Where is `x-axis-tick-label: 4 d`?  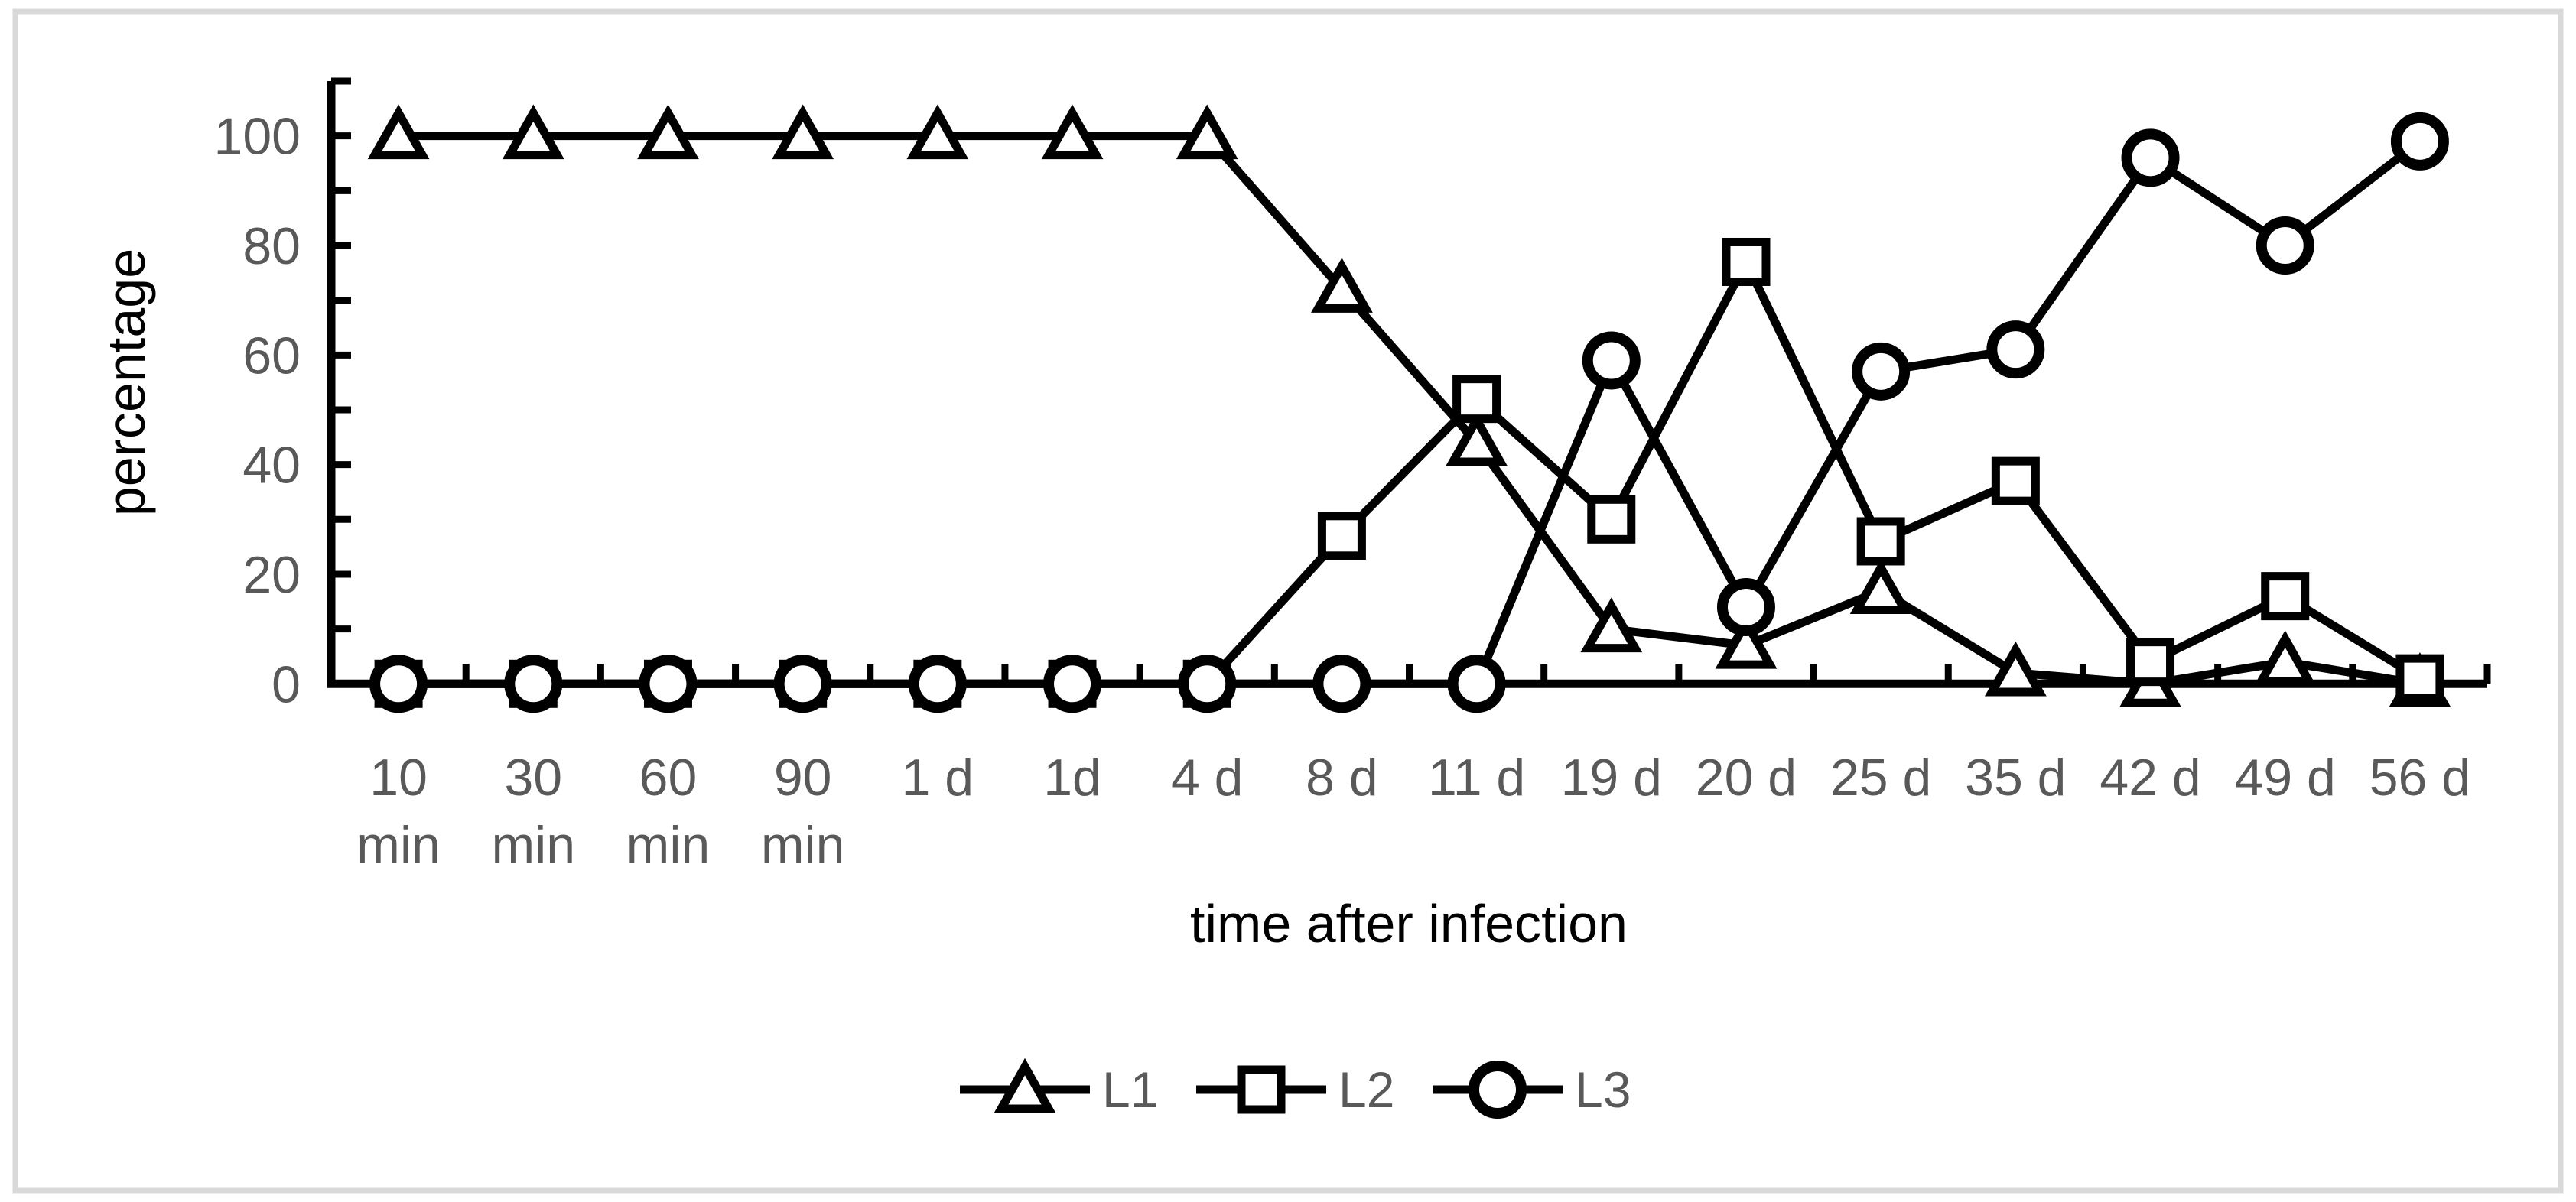
x-axis-tick-label: 4 d is located at coordinates (1207, 778).